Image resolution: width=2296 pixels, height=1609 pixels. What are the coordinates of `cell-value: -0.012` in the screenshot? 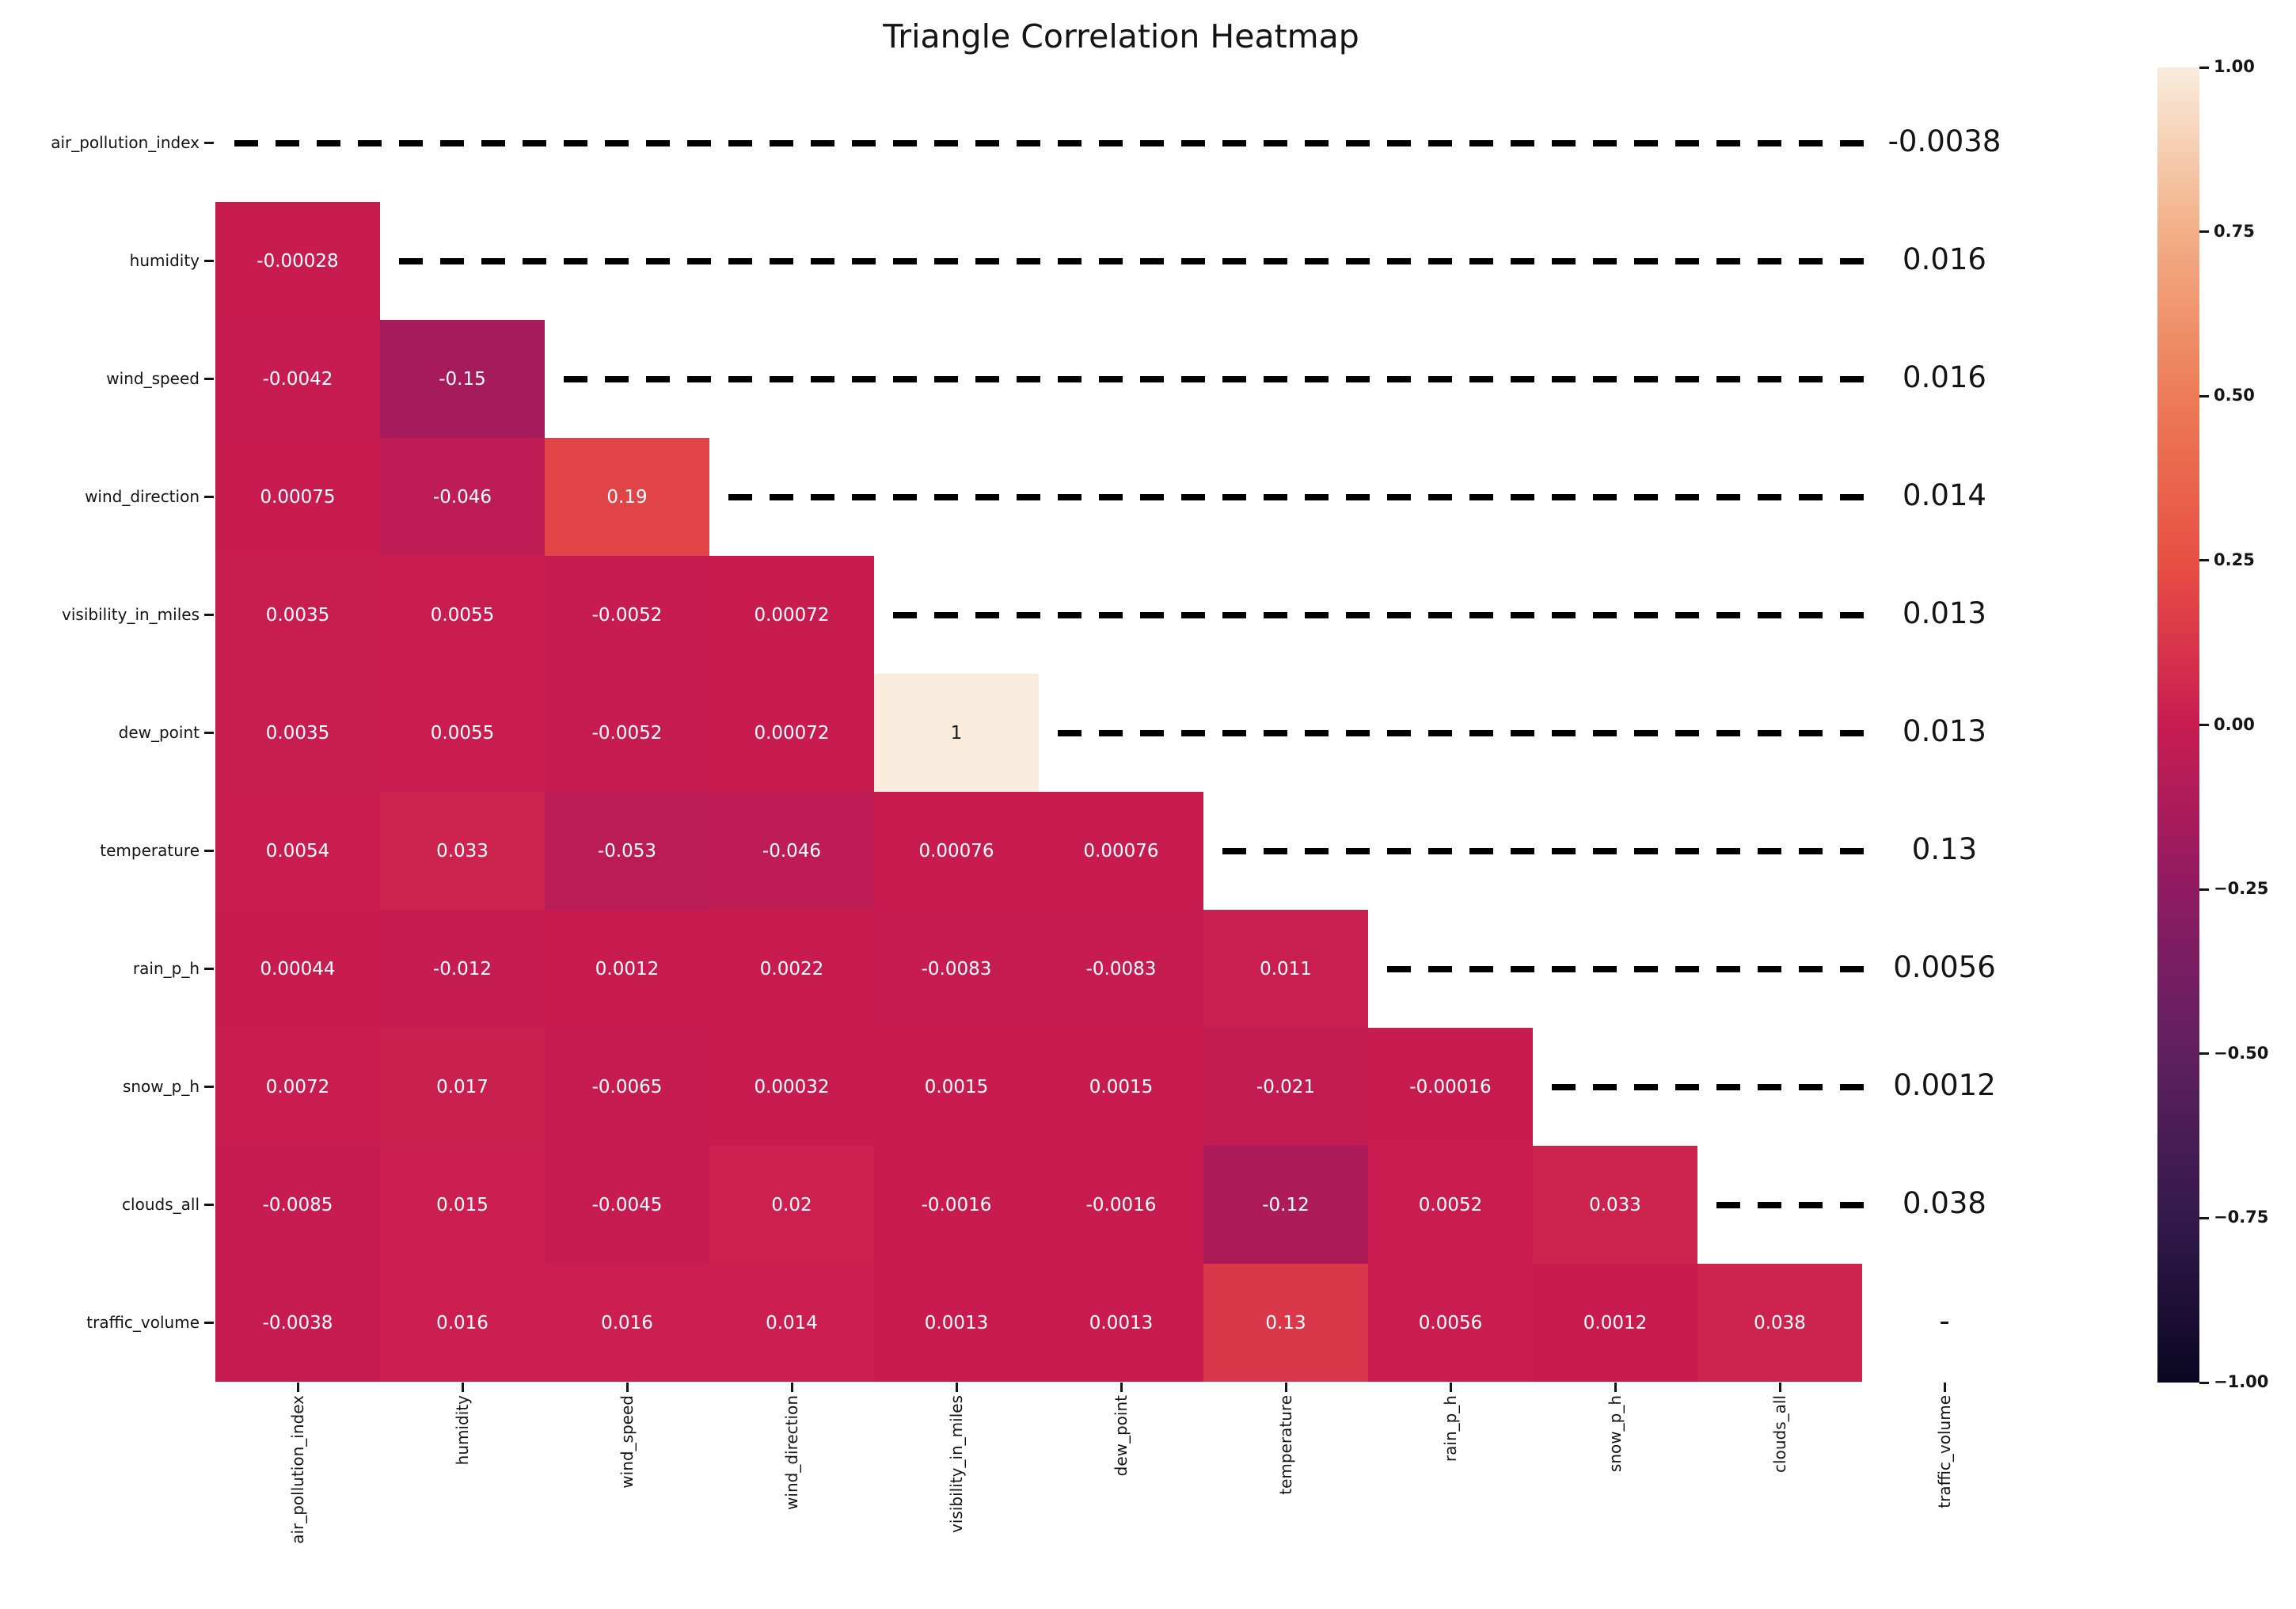 It's located at (462, 969).